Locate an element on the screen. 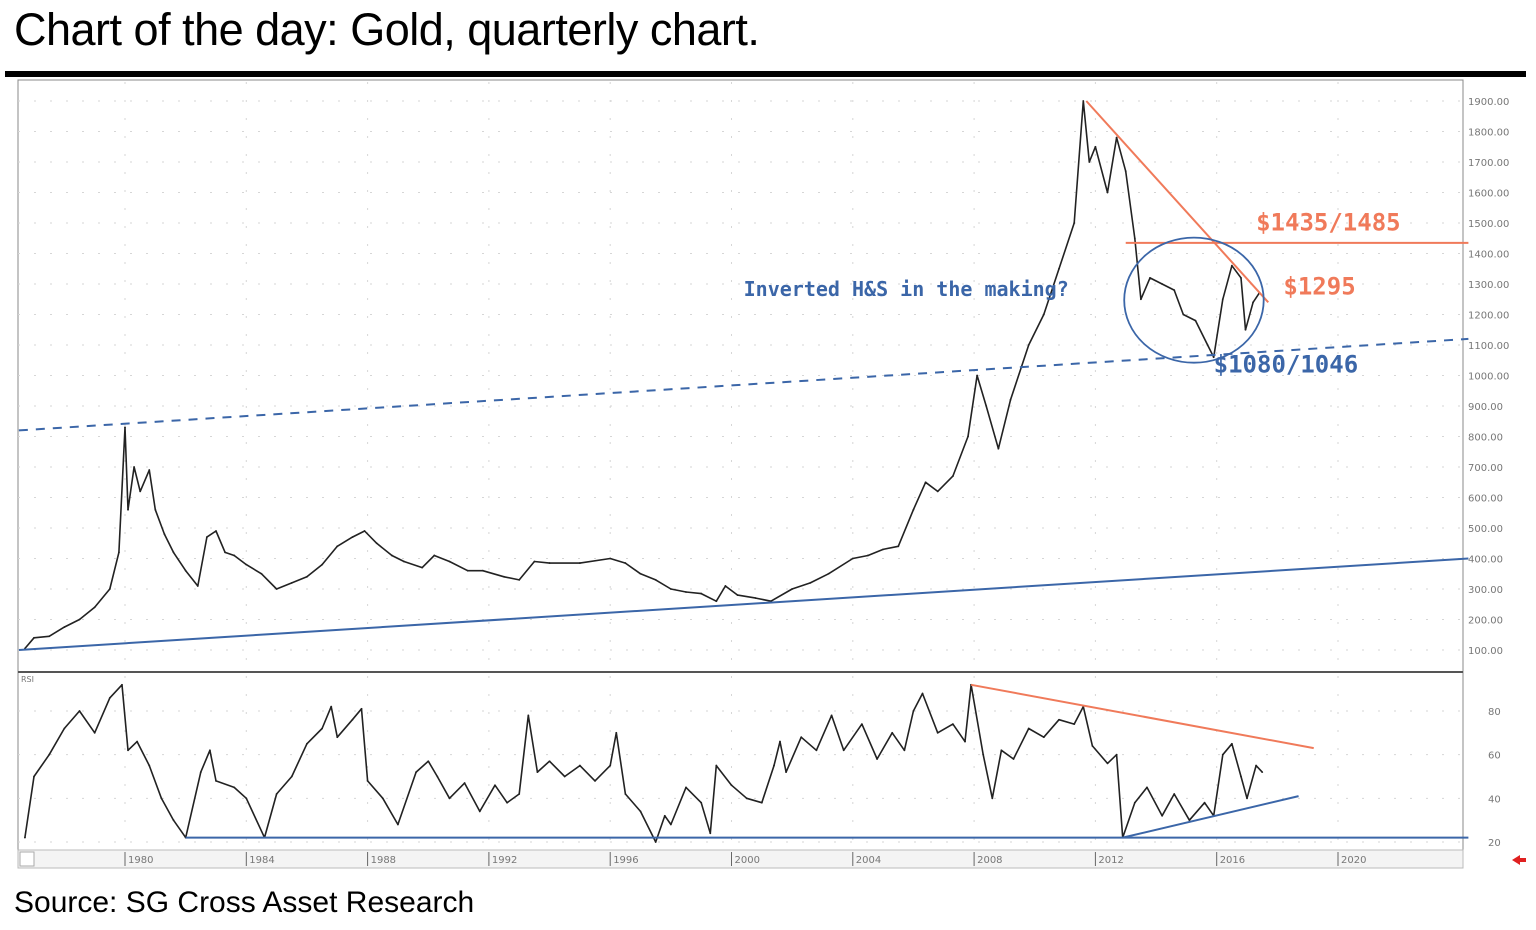 Image resolution: width=1536 pixels, height=930 pixels. price-tick-label: 900.00 is located at coordinates (1485, 407).